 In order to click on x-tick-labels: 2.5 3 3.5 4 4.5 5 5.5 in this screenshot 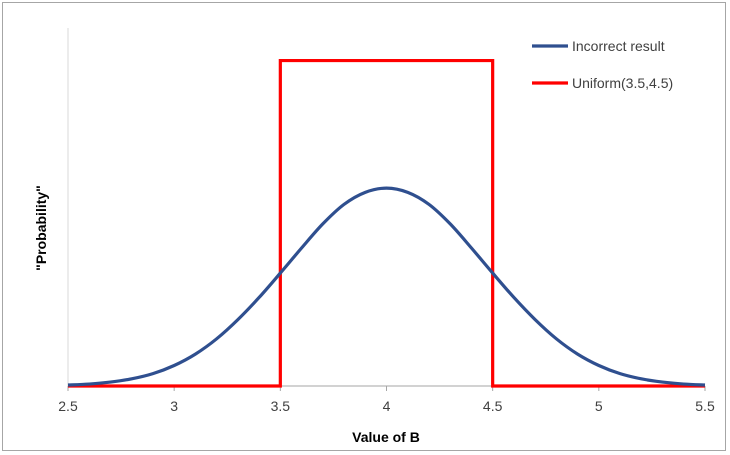, I will do `click(386, 406)`.